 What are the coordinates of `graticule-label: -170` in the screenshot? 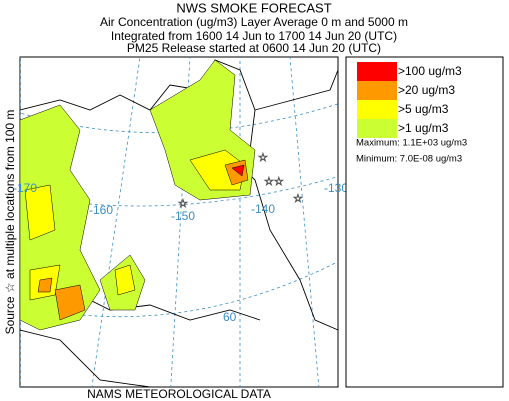 It's located at (25, 188).